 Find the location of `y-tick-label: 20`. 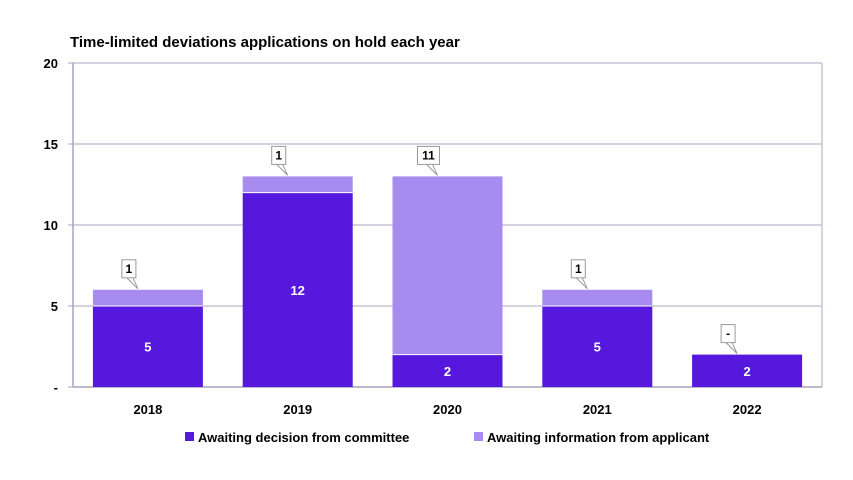

y-tick-label: 20 is located at coordinates (51, 63).